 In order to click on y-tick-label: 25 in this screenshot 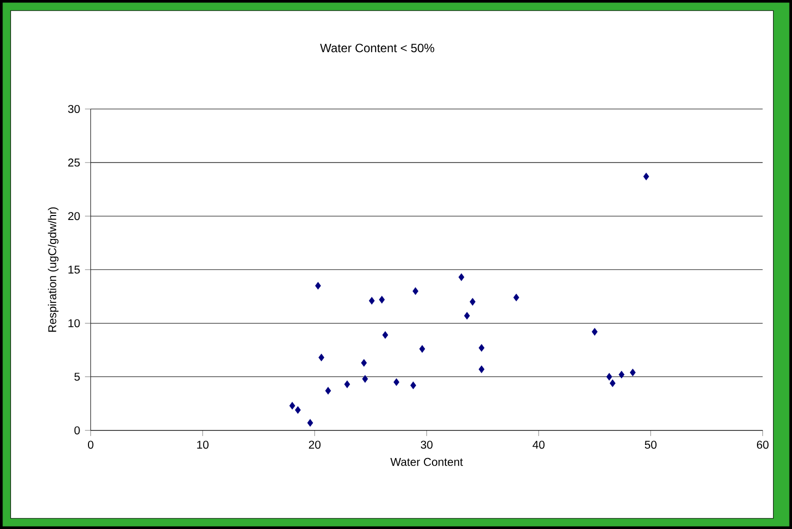, I will do `click(74, 162)`.